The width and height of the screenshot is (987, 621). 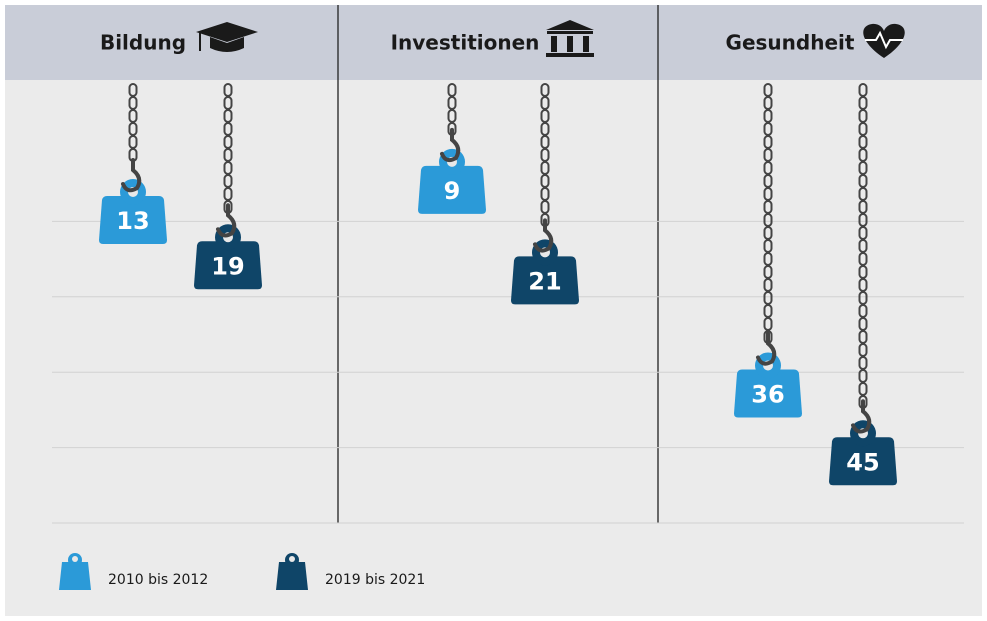 I want to click on value-label: 21, so click(x=544, y=281).